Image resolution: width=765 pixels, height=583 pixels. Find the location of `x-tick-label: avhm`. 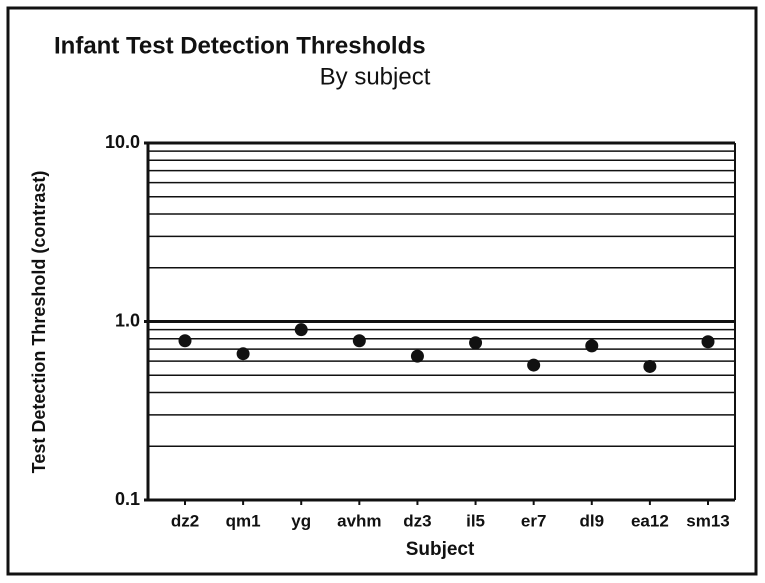

x-tick-label: avhm is located at coordinates (359, 520).